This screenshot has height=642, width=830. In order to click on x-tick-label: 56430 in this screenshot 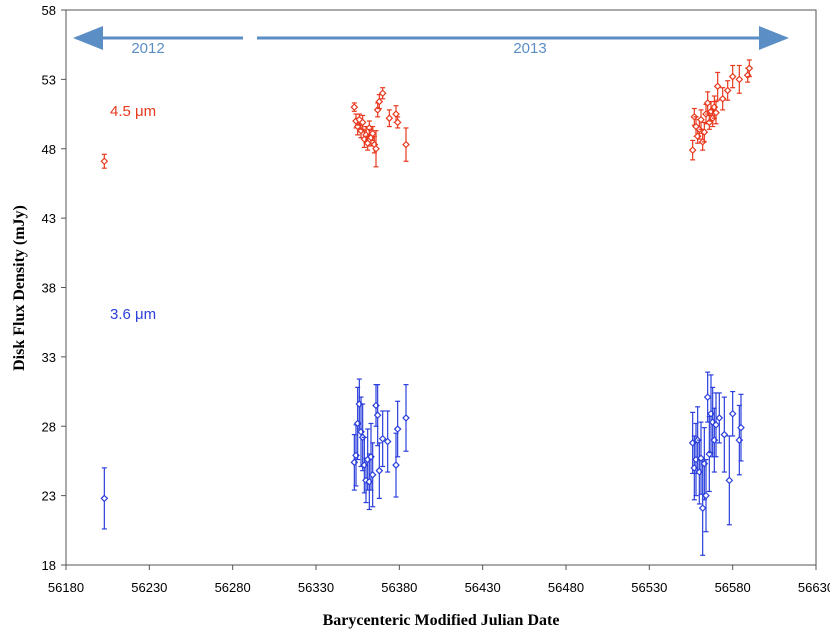, I will do `click(483, 587)`.